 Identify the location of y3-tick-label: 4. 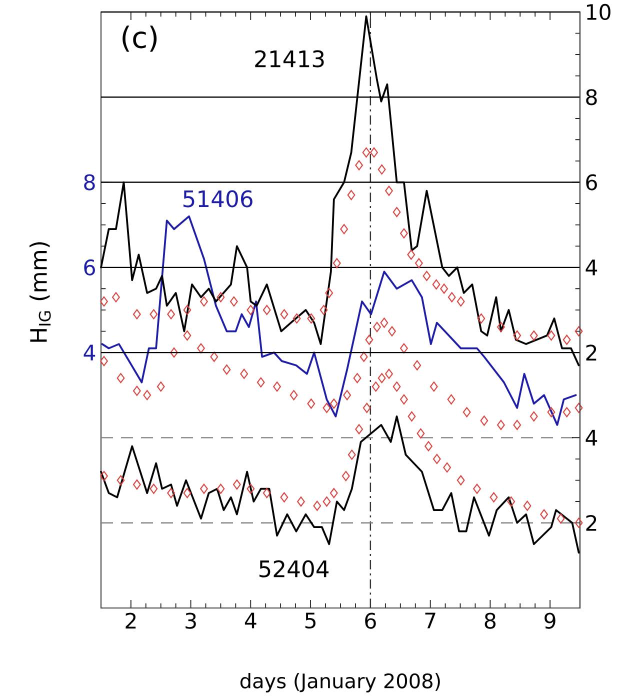
(592, 438).